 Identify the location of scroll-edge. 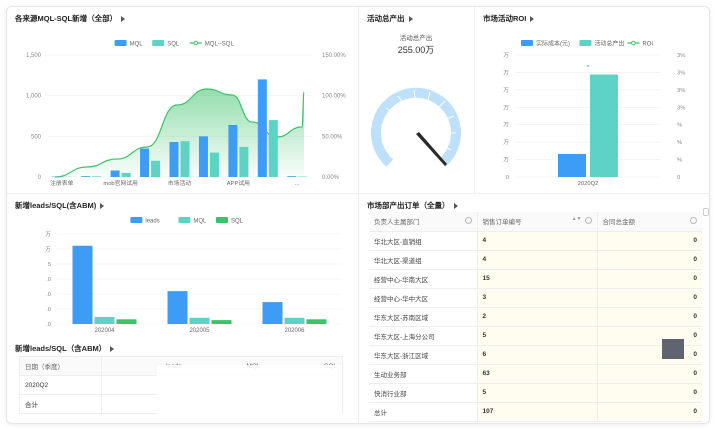
(706, 212).